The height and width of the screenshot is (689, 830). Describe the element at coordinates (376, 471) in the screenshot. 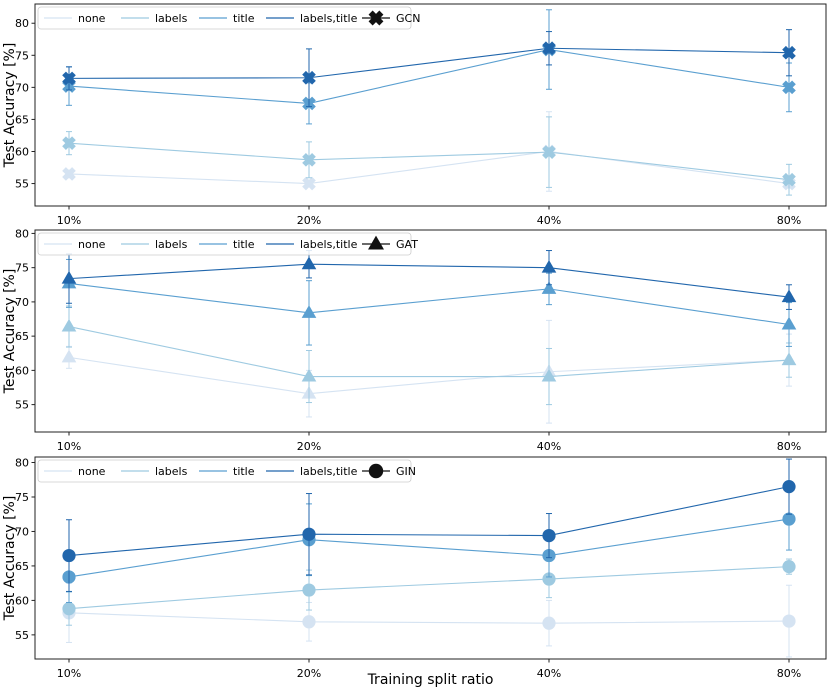

I see `legend-marker-circle-icon` at that location.